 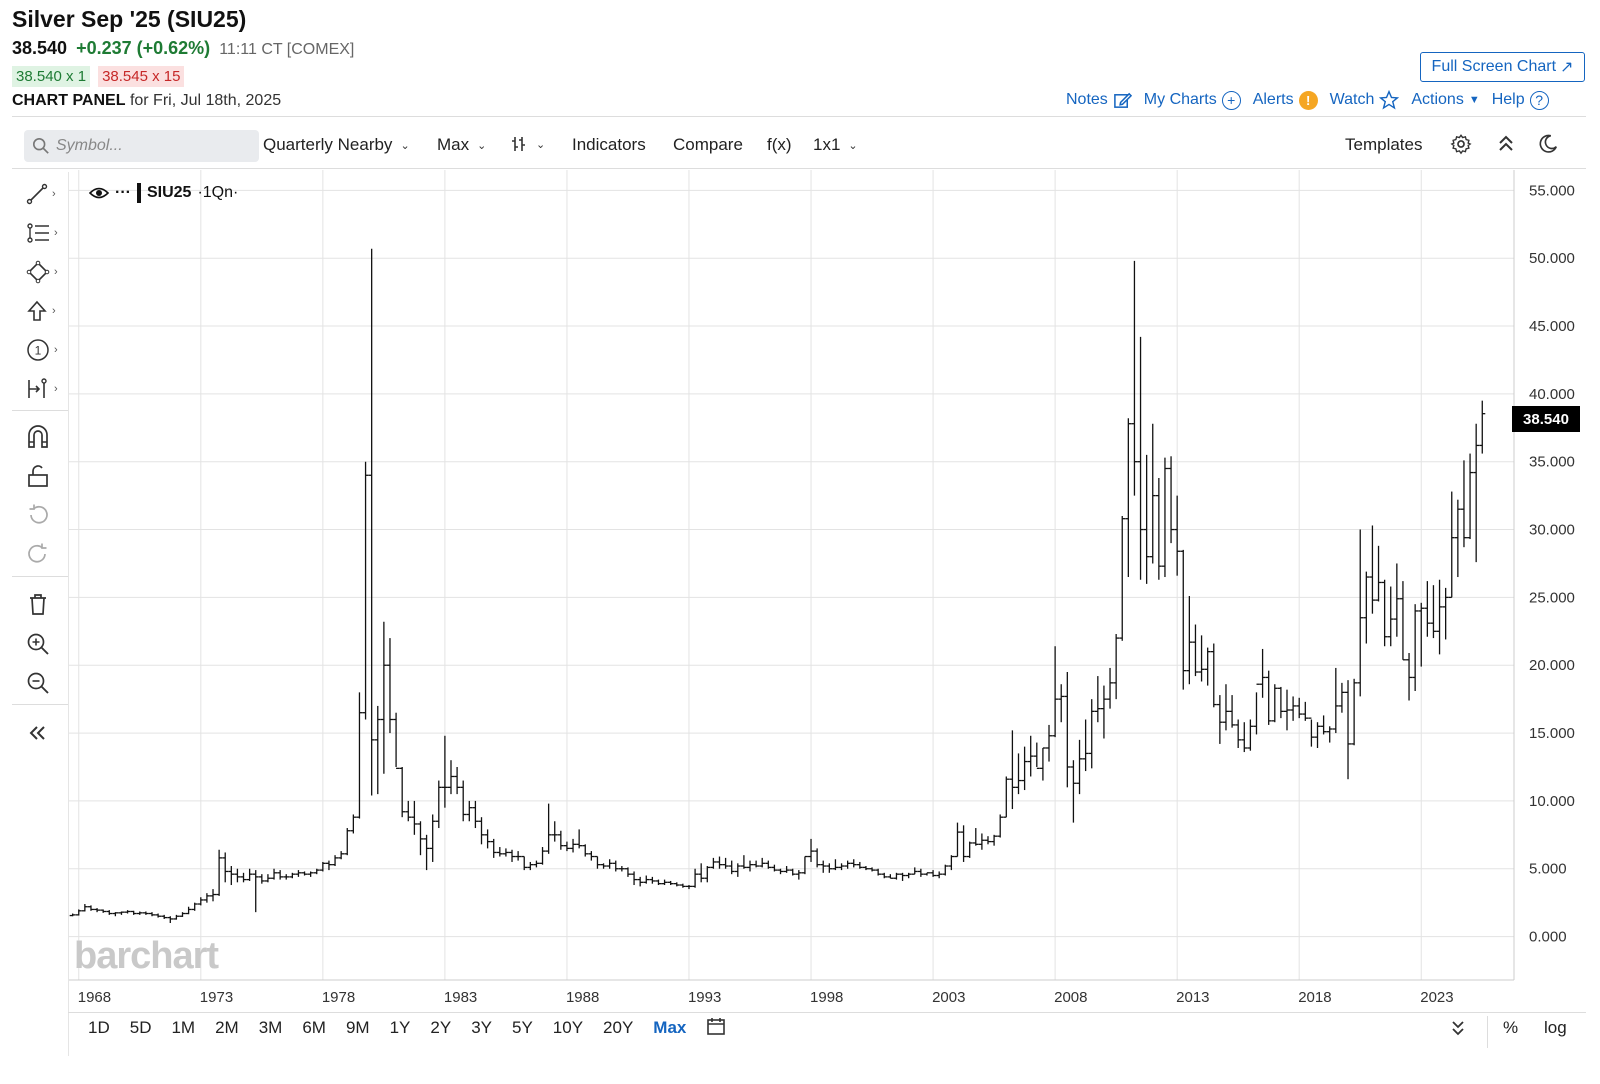 What do you see at coordinates (314, 1027) in the screenshot?
I see `range-6m: 6M` at bounding box center [314, 1027].